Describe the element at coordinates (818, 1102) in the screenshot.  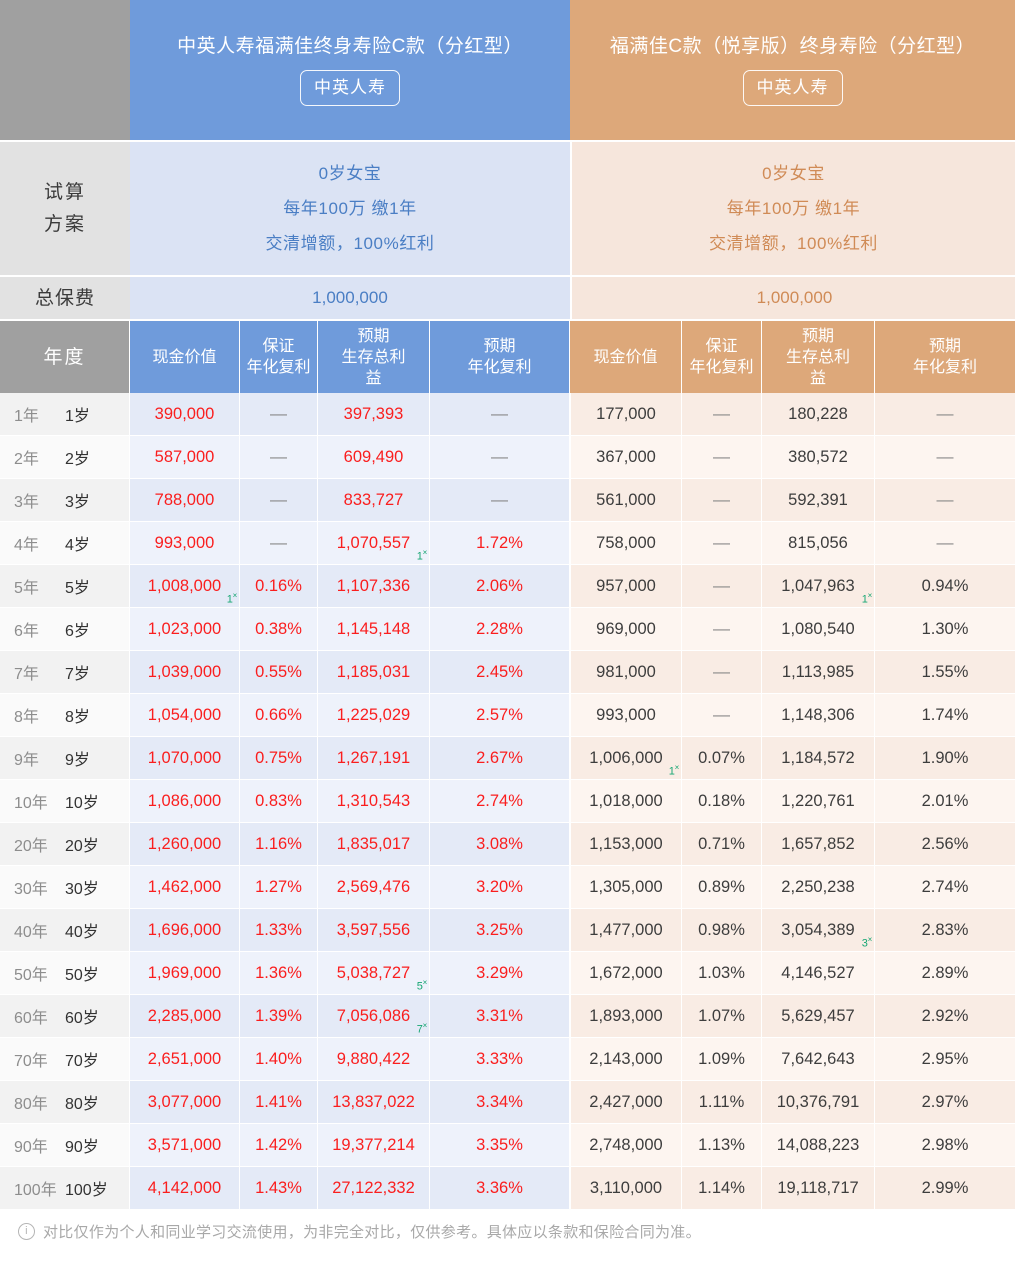
I see `cell-right-expected-total: 10,376,791` at that location.